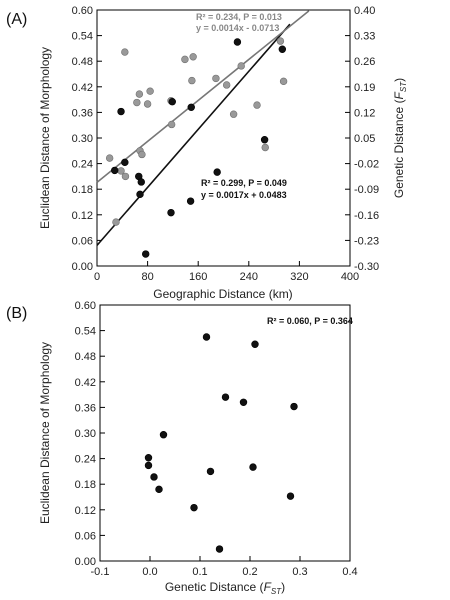 This screenshot has width=450, height=600. Describe the element at coordinates (82, 267) in the screenshot. I see `y-tick-label: 0.00` at that location.